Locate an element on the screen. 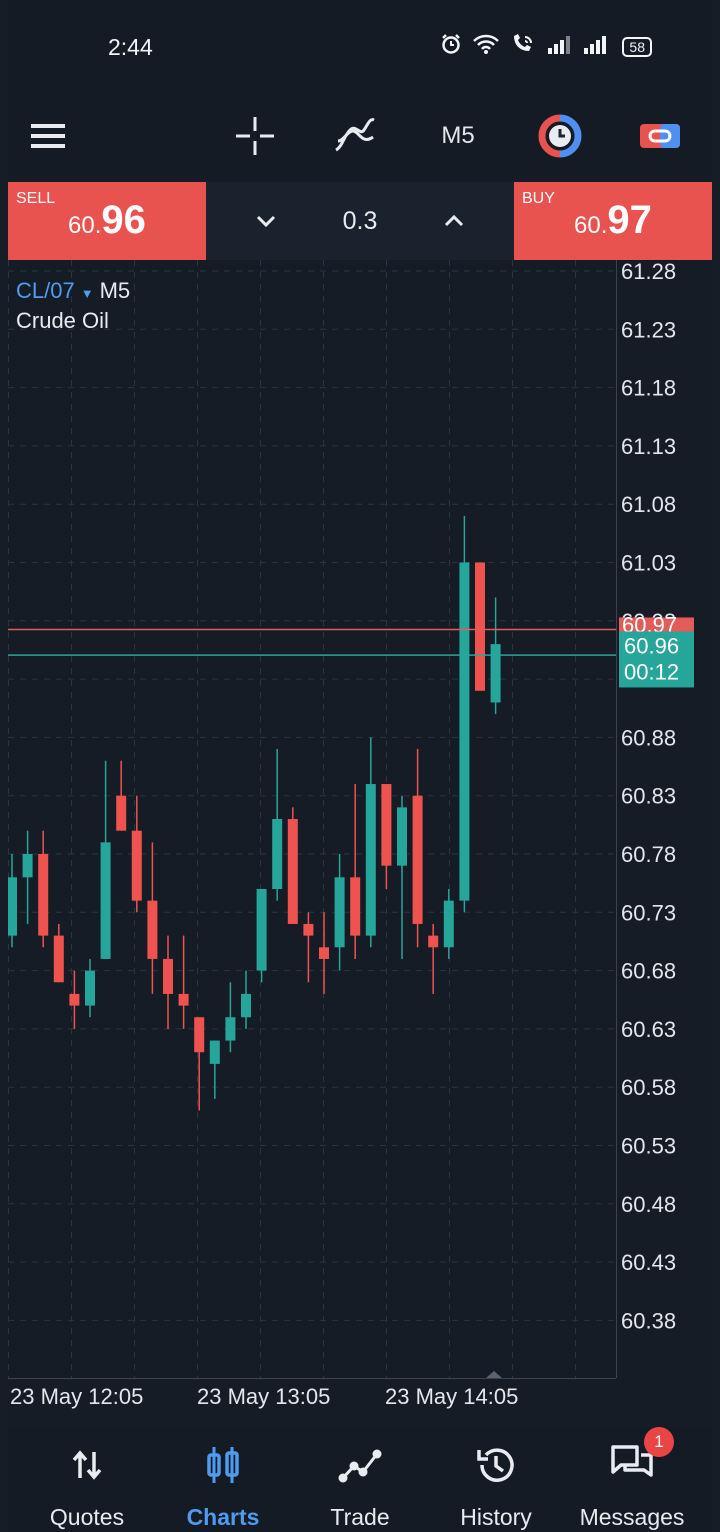 This screenshot has height=1532, width=720. symbol-name: CL/07 is located at coordinates (45, 290).